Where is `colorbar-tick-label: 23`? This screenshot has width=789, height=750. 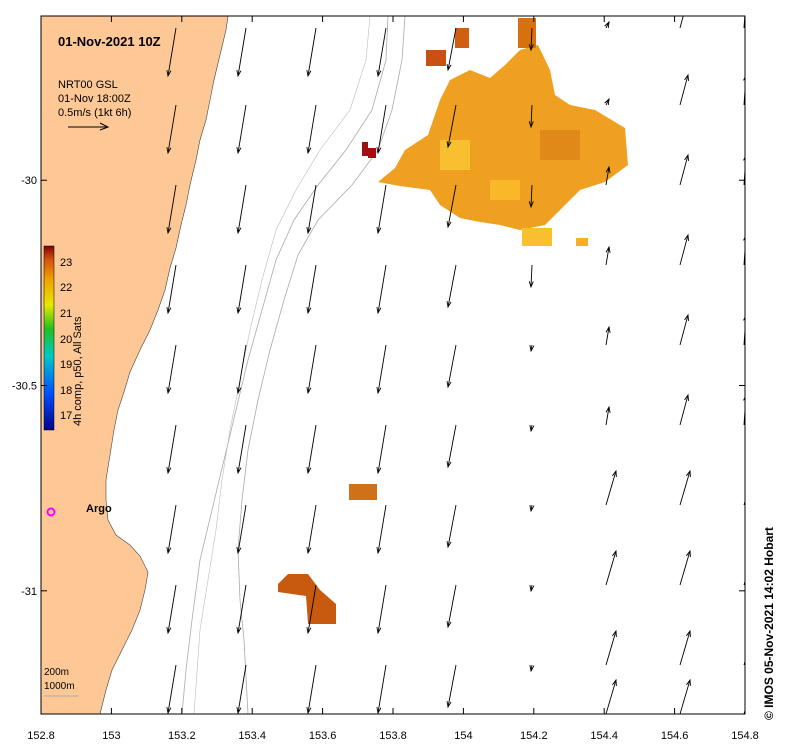 colorbar-tick-label: 23 is located at coordinates (66, 262).